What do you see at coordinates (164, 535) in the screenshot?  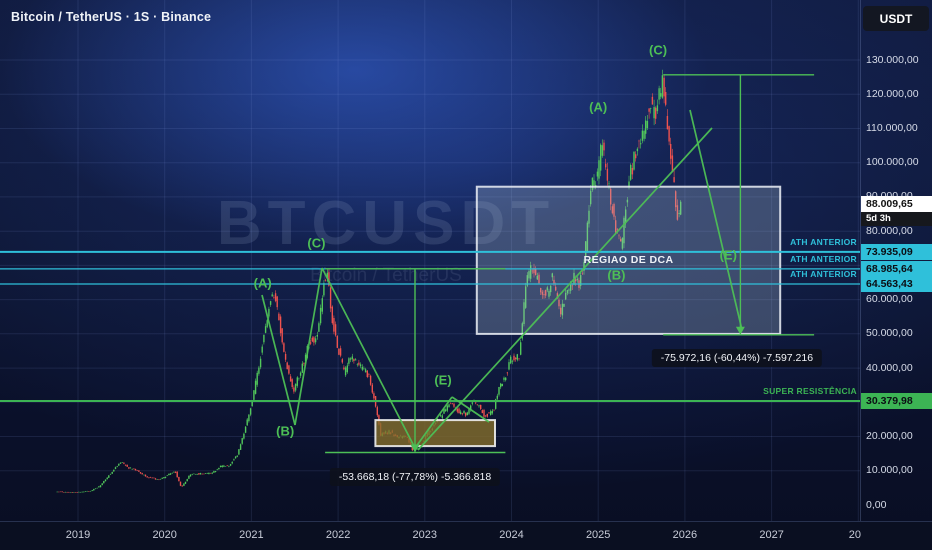 I see `time-tick: 2020` at bounding box center [164, 535].